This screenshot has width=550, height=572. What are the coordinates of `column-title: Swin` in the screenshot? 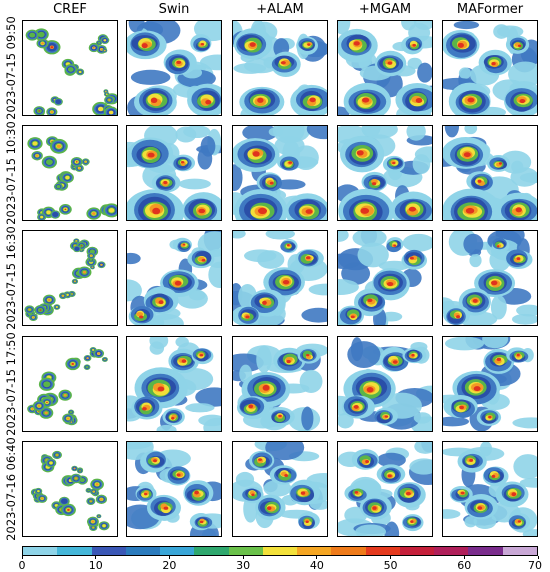 It's located at (174, 9).